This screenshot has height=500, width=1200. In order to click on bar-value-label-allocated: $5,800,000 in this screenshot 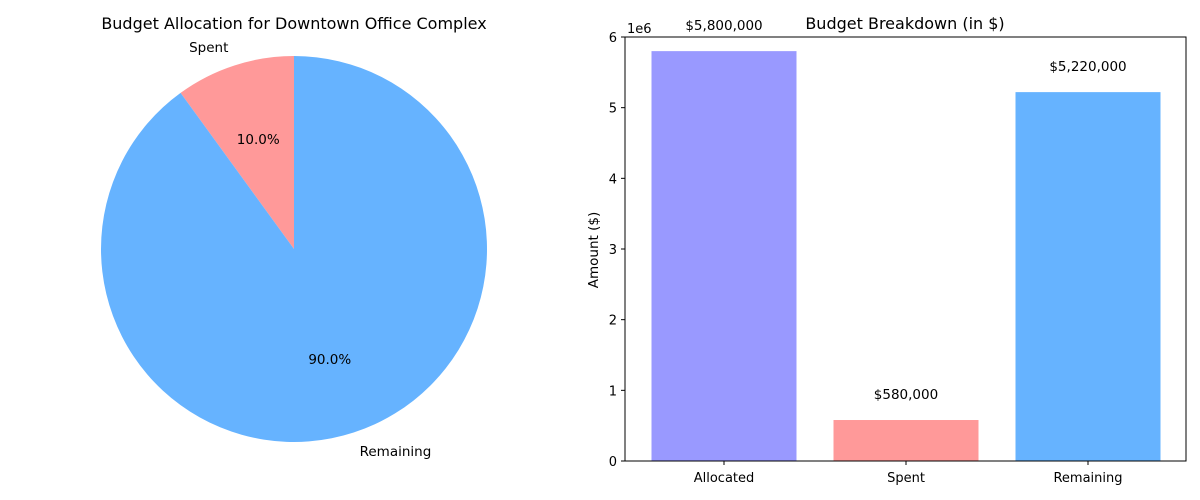, I will do `click(723, 26)`.